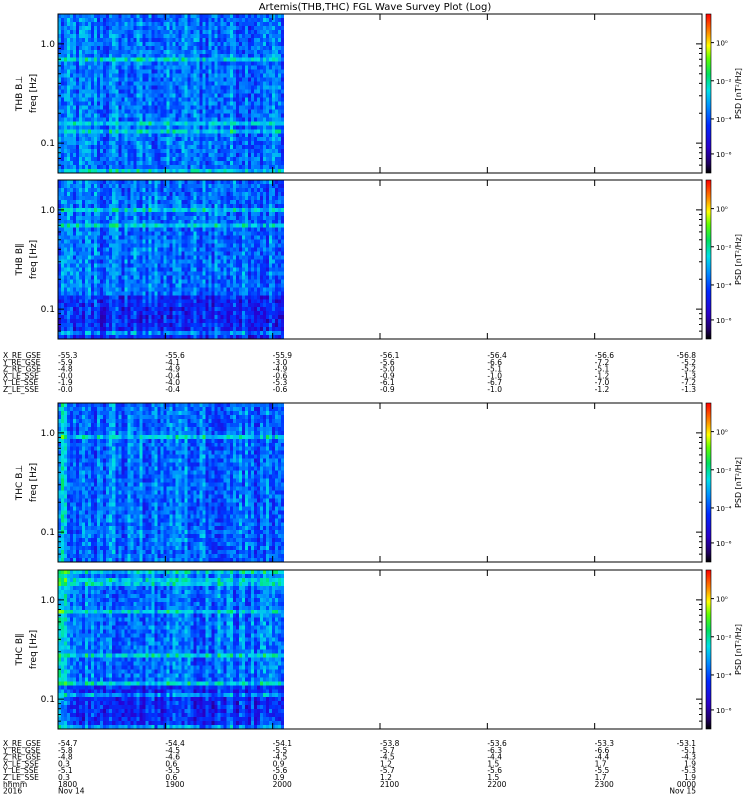 Image resolution: width=750 pixels, height=800 pixels. I want to click on ephem-value: -5.0, so click(387, 369).